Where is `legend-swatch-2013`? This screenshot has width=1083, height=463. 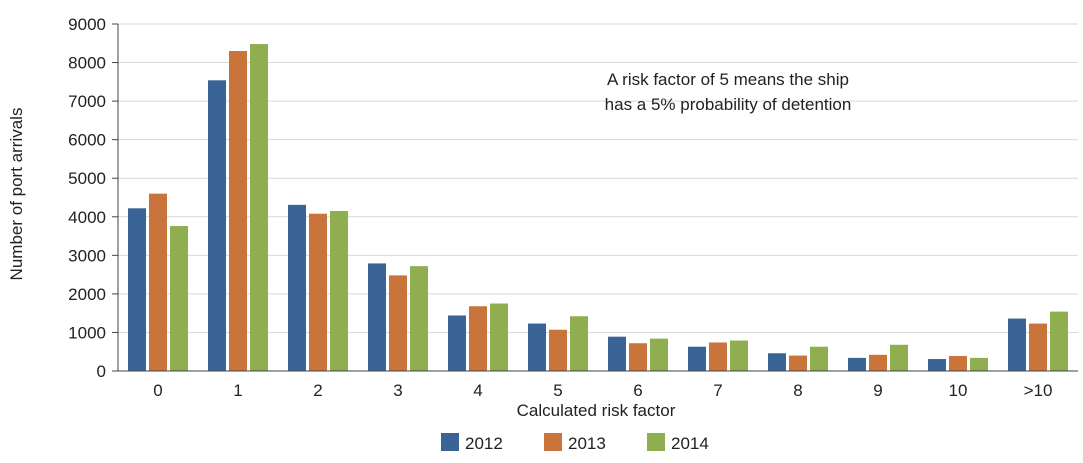
legend-swatch-2013 is located at coordinates (553, 442).